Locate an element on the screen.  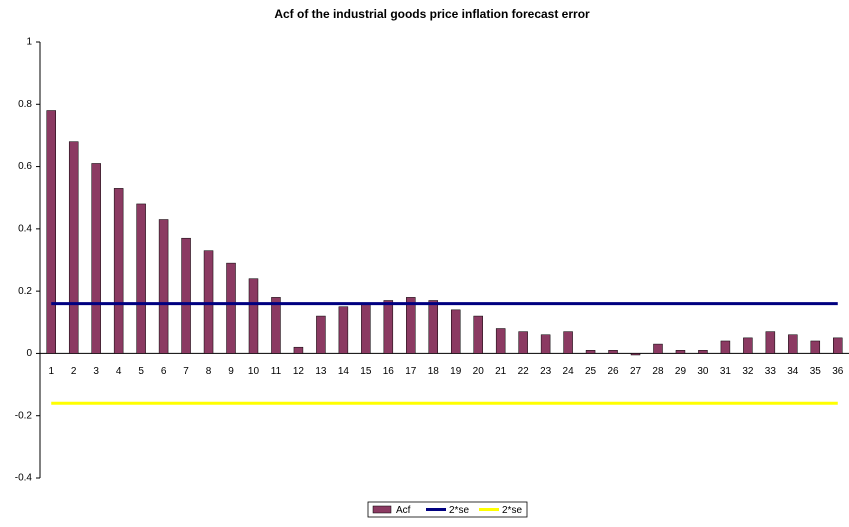
x-tick-label: 30 is located at coordinates (703, 371).